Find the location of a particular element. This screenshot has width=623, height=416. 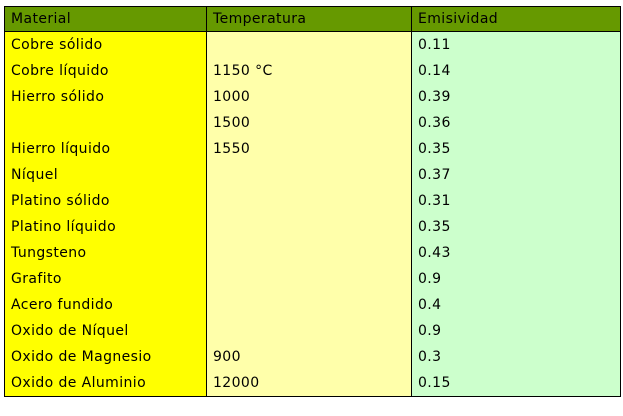

table-row: 1500 0.36 is located at coordinates (312, 123).